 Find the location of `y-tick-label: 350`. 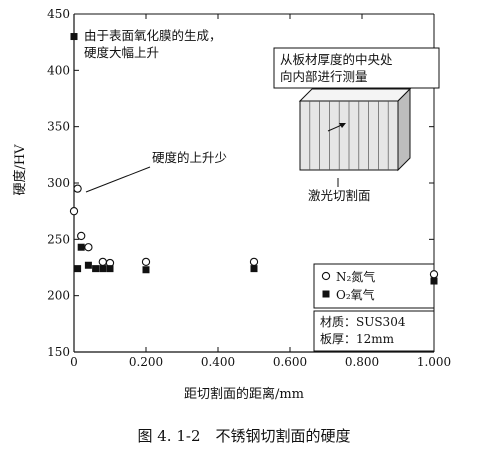

y-tick-label: 350 is located at coordinates (58, 127).